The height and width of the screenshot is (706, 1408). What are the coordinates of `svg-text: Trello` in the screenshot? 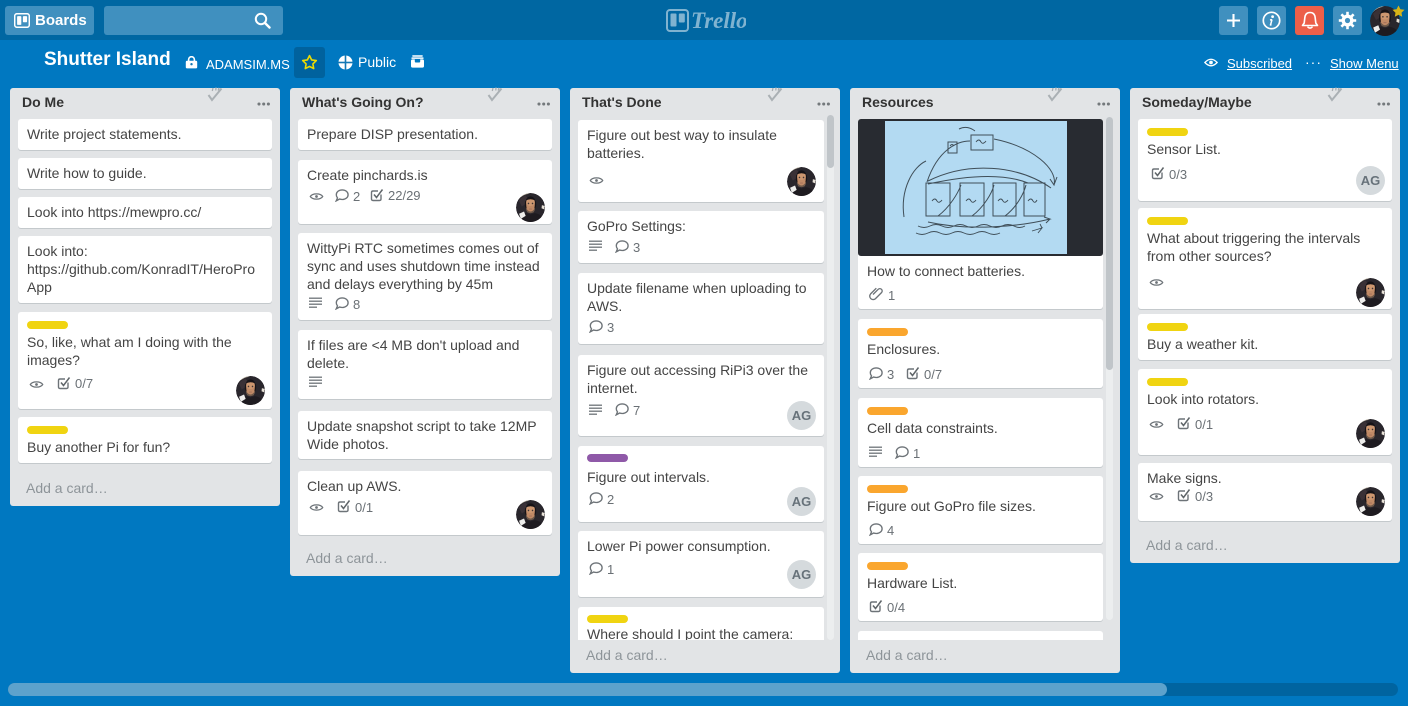 It's located at (718, 20).